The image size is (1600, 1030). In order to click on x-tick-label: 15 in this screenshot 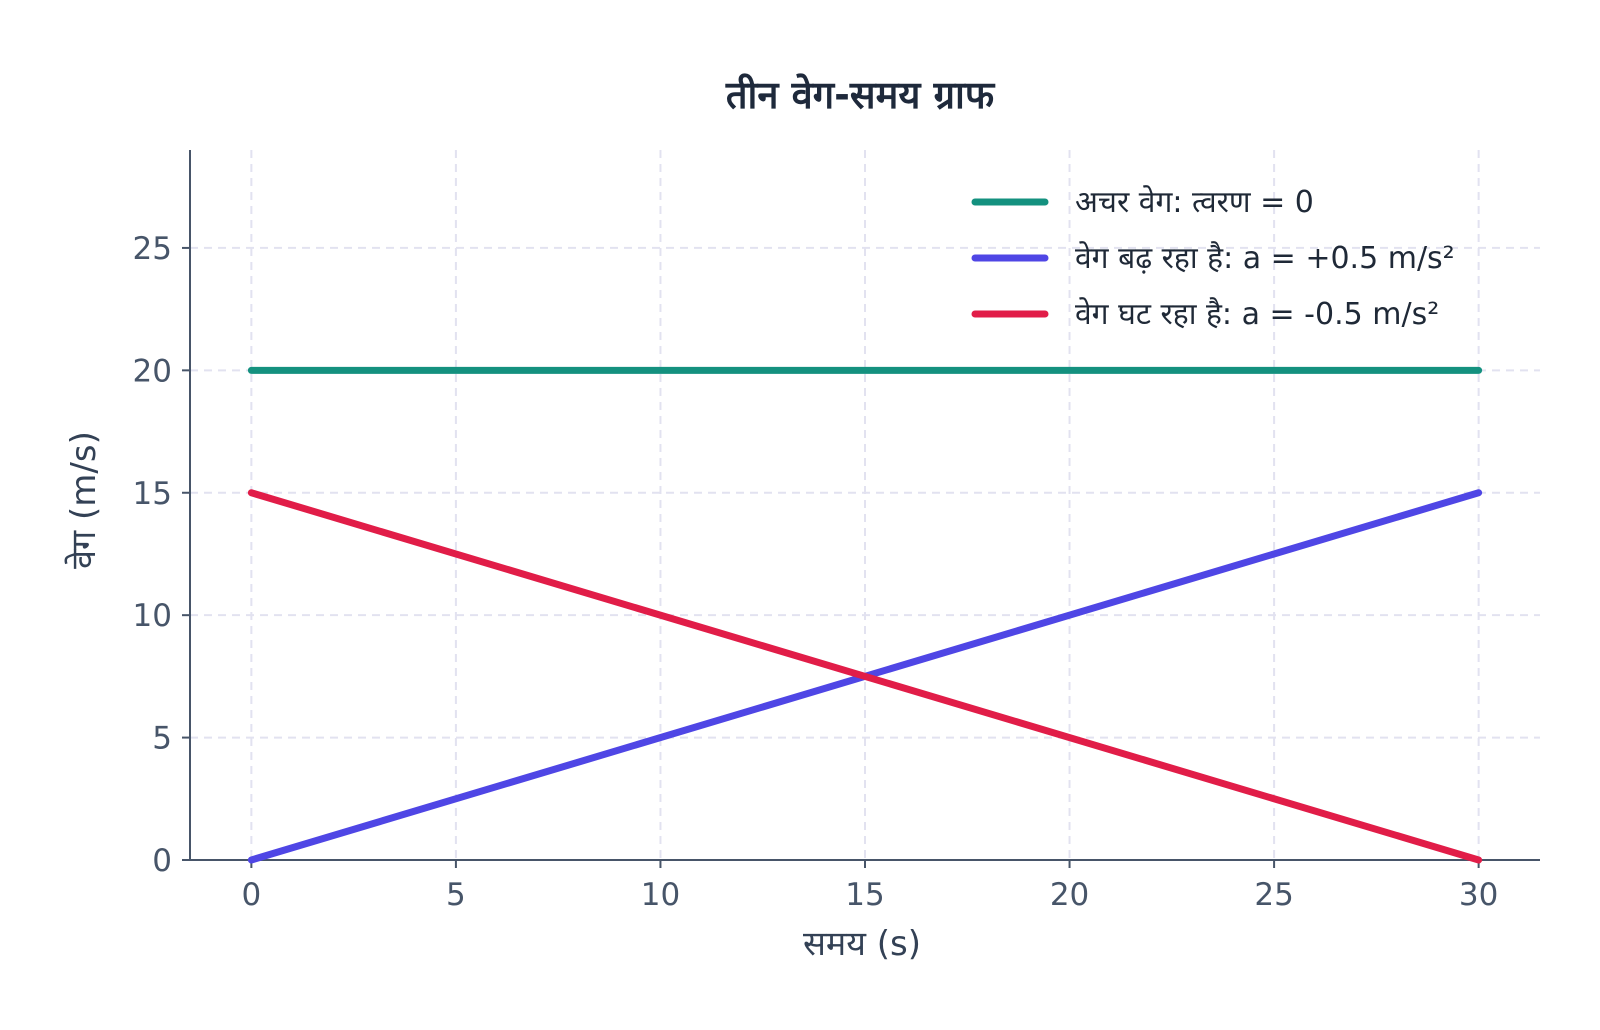, I will do `click(864, 895)`.